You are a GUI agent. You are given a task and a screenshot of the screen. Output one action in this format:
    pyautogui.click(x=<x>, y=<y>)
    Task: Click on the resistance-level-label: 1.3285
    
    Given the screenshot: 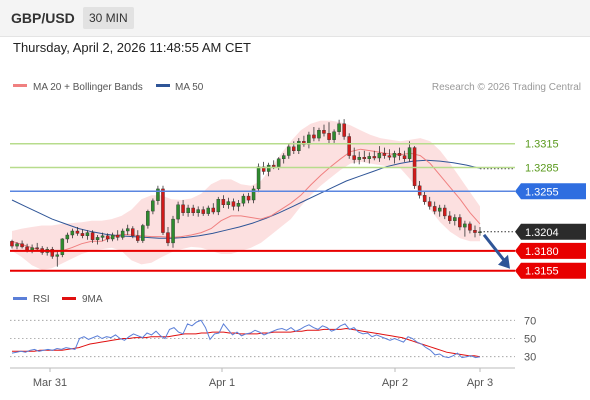 What is the action you would take?
    pyautogui.click(x=542, y=169)
    